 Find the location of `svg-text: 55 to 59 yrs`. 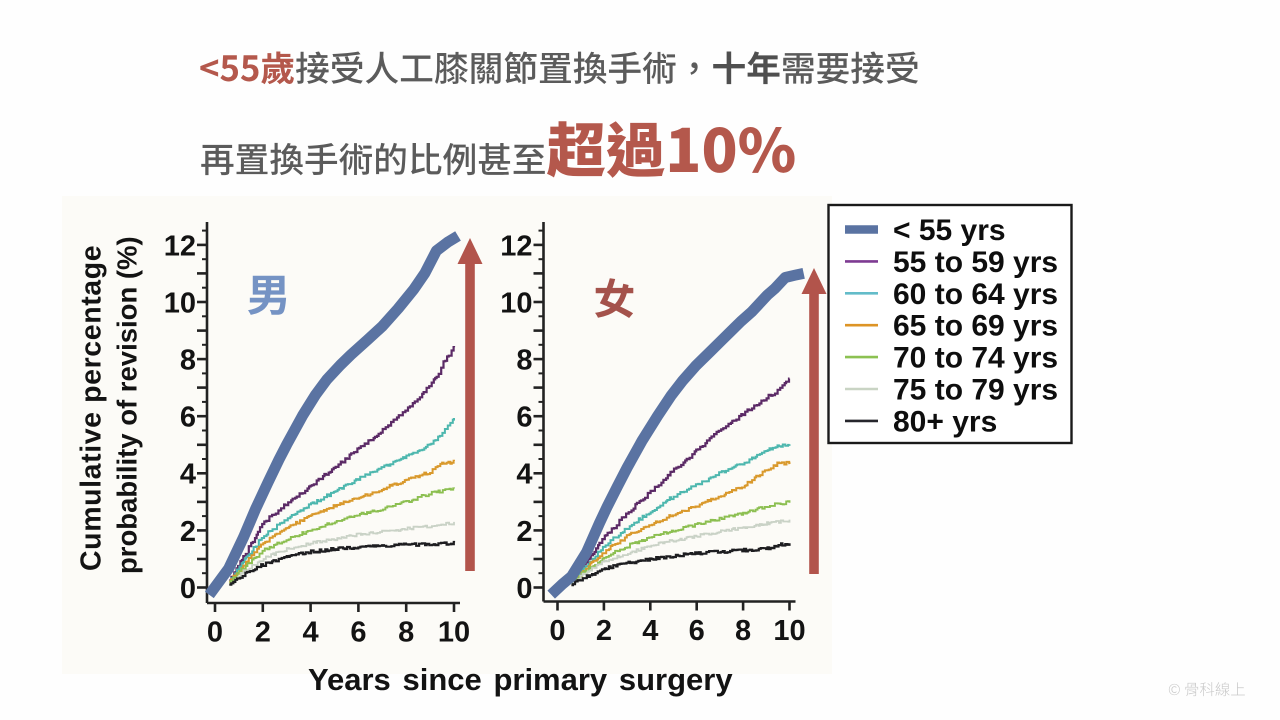

svg-text: 55 to 59 yrs is located at coordinates (975, 262).